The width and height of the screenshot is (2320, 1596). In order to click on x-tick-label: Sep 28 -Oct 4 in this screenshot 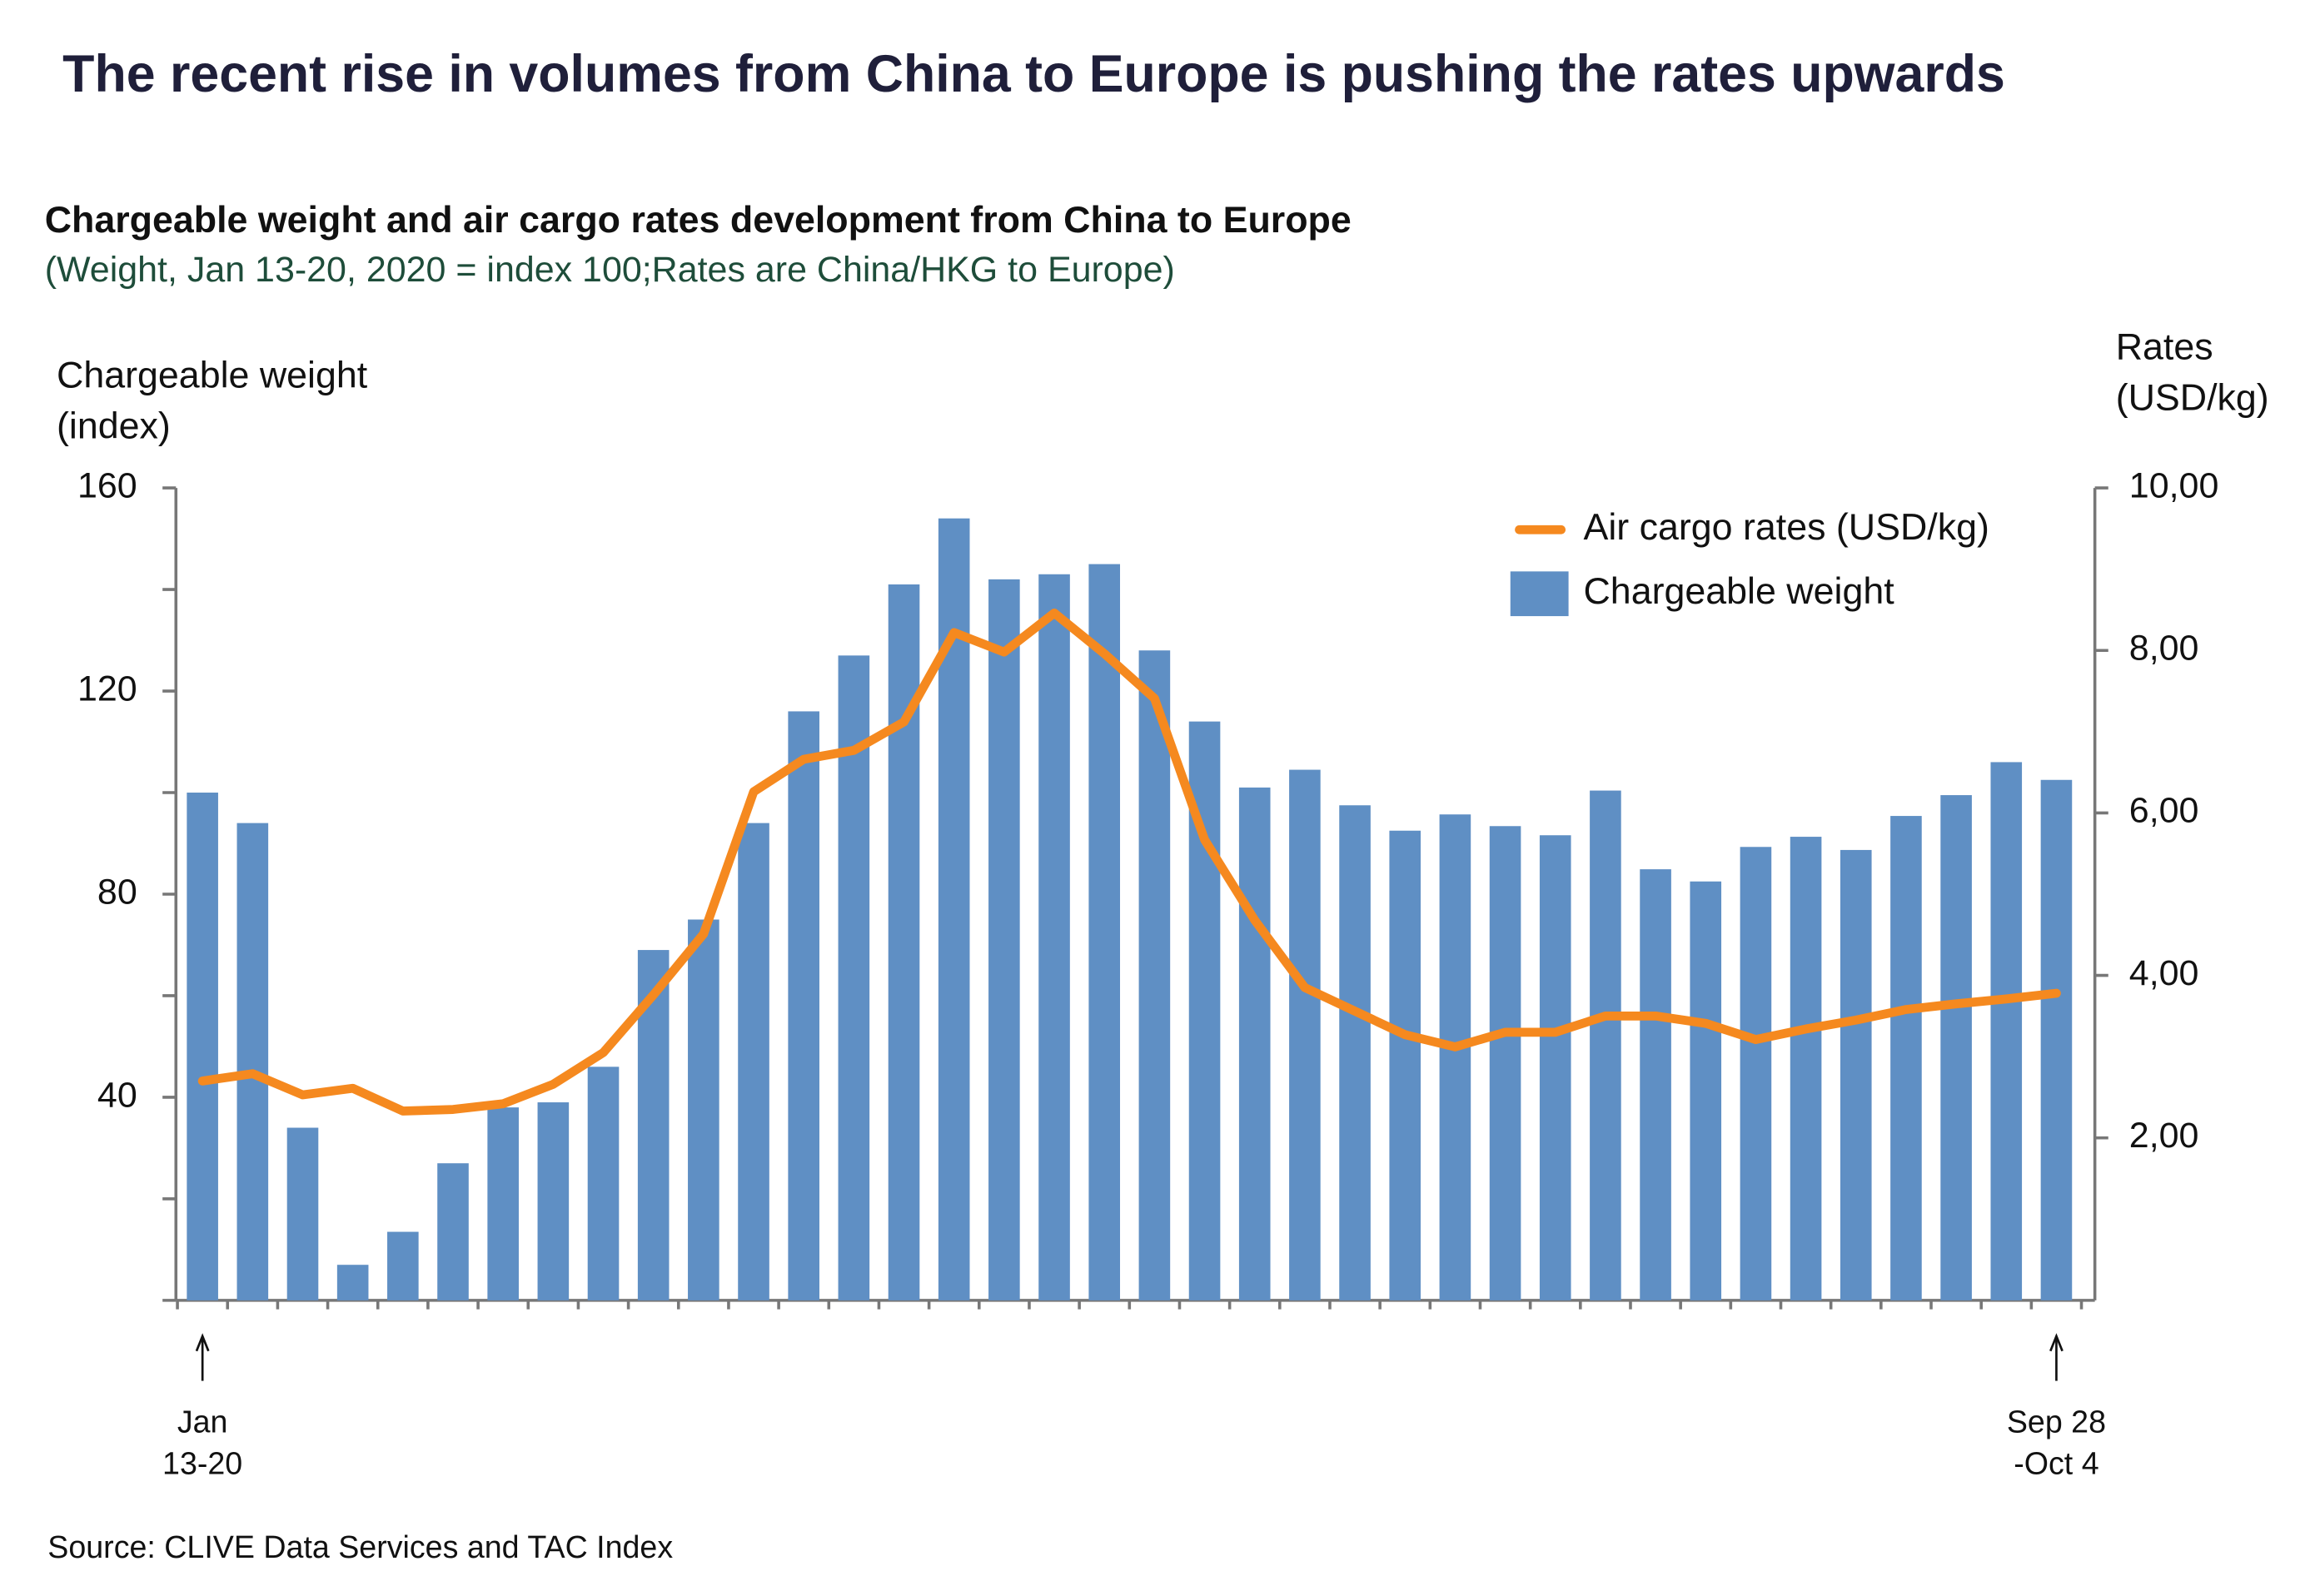, I will do `click(2056, 1442)`.